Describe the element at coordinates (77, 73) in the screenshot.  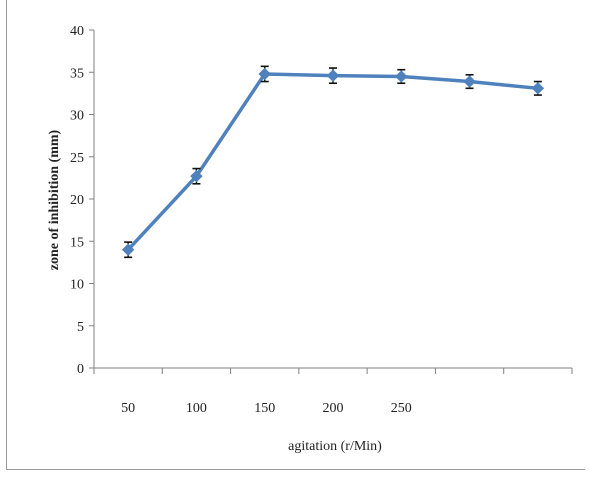
I see `y-tick-label: 35` at that location.